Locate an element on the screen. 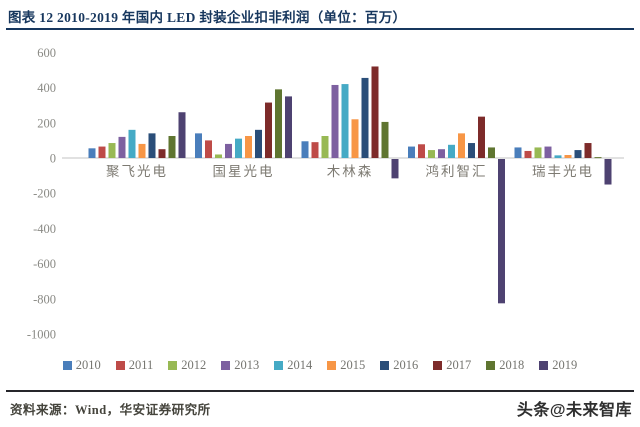 The image size is (640, 427). bar-国星光电-2017 is located at coordinates (268, 130).